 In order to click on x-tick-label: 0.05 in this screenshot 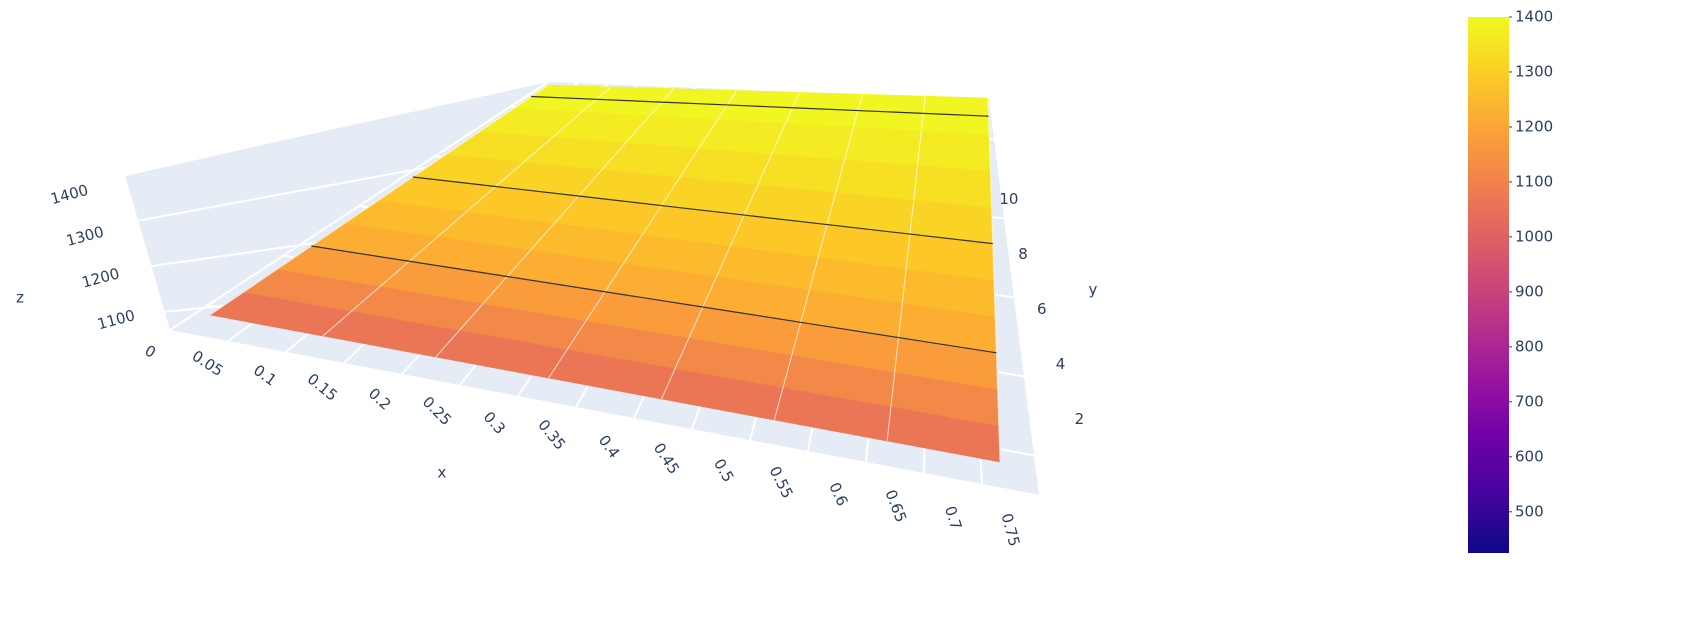, I will do `click(208, 363)`.